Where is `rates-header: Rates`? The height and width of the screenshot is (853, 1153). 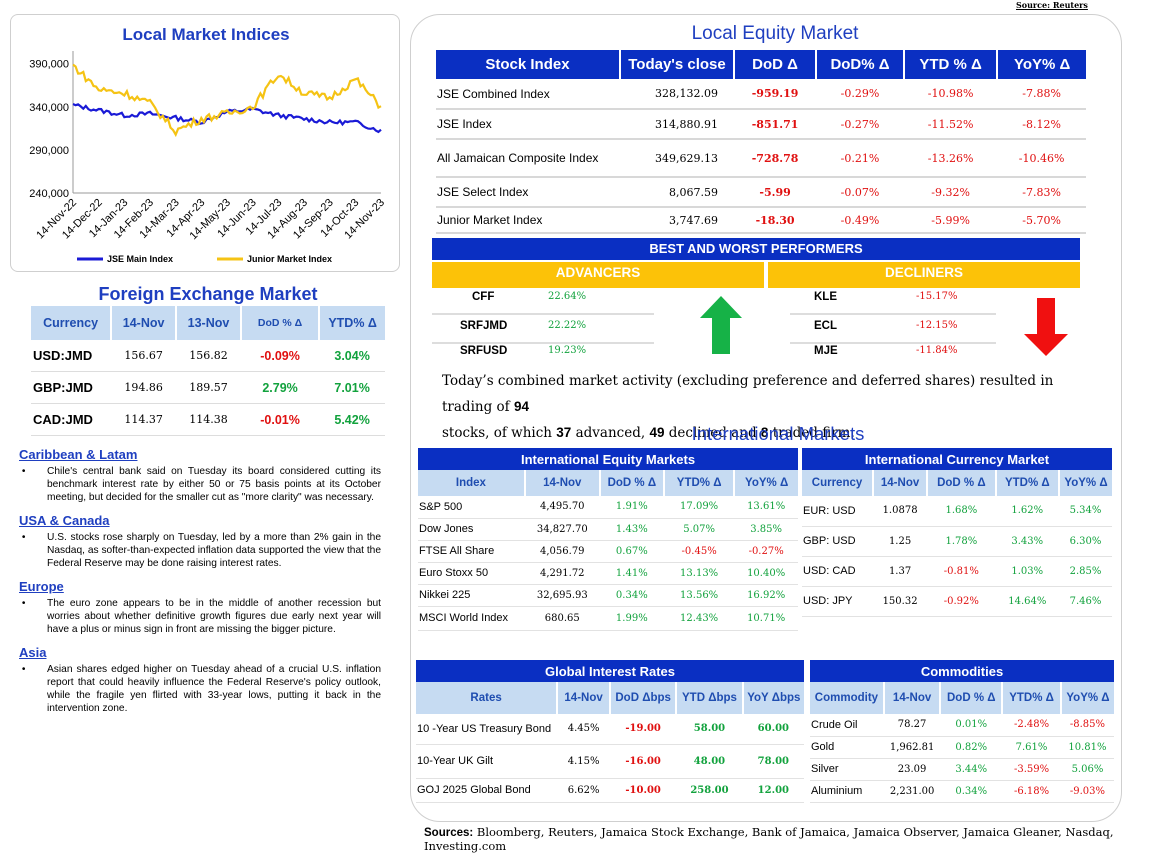 rates-header: Rates is located at coordinates (487, 698).